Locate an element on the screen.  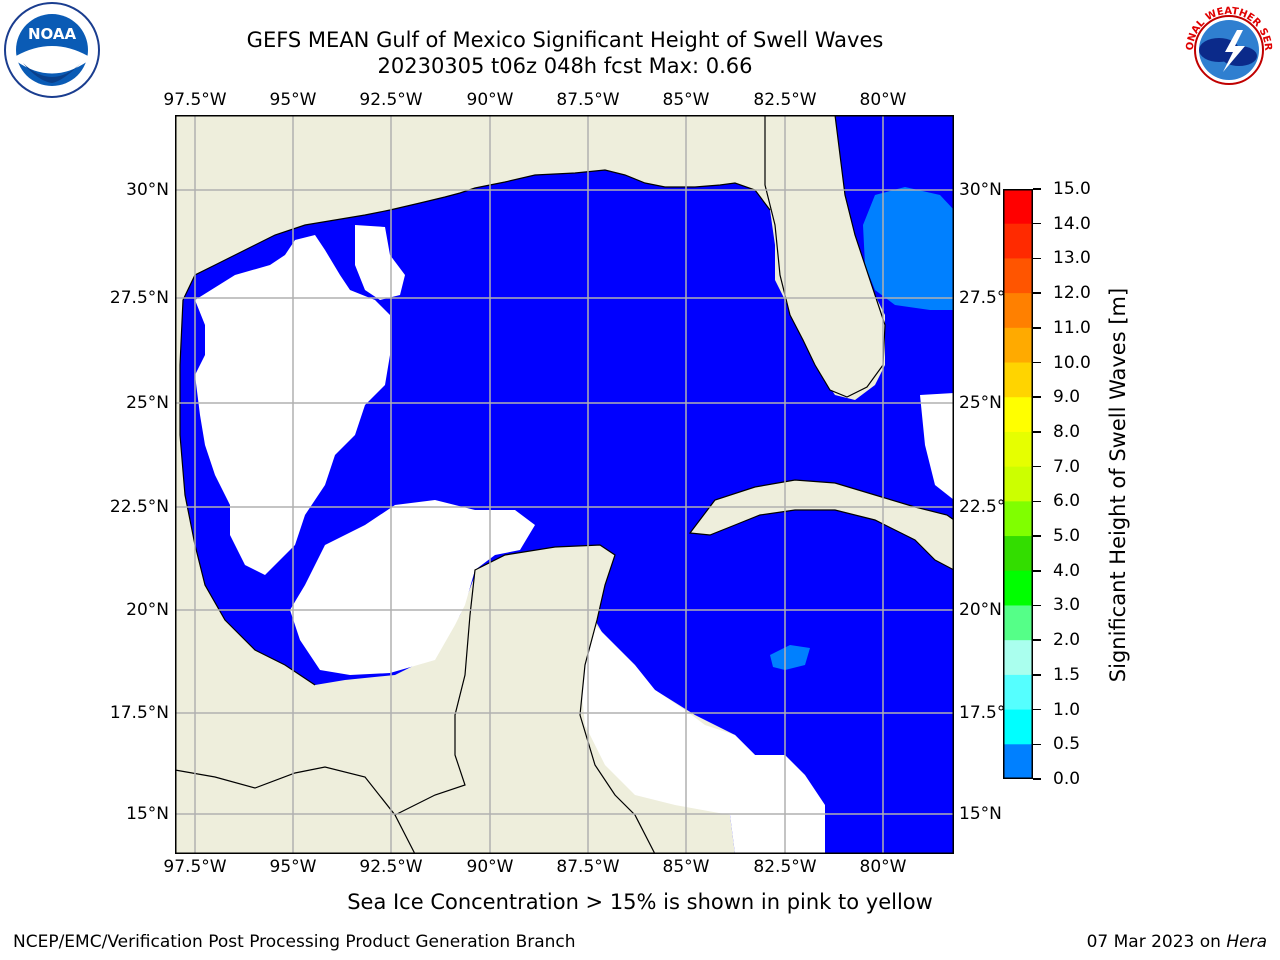
colorbar-tick-label: 7.0 is located at coordinates (1067, 466).